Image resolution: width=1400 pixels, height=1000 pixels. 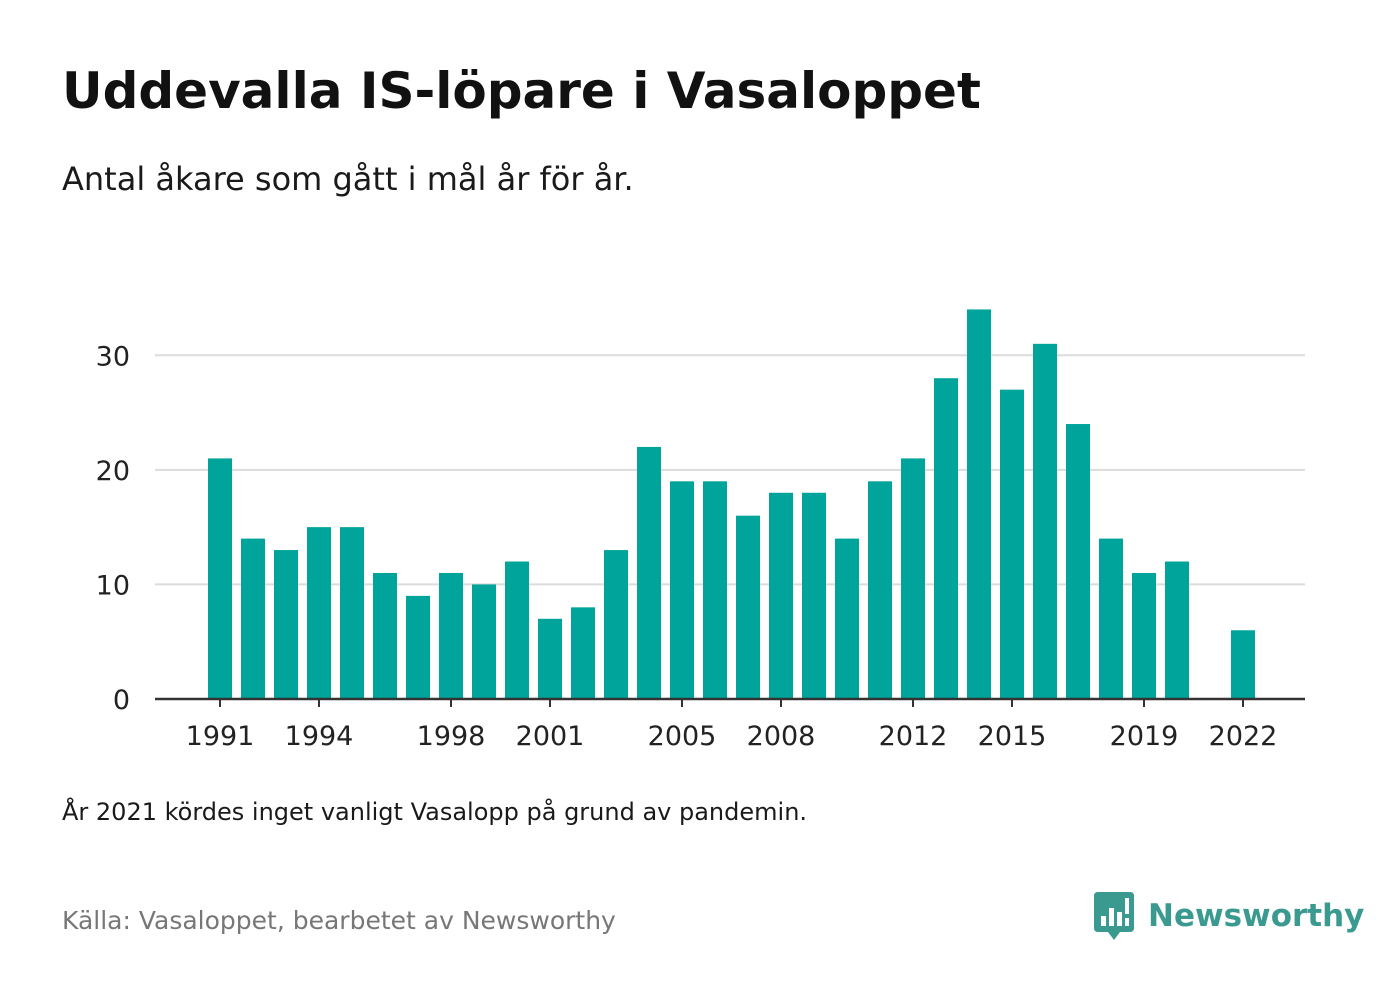 What do you see at coordinates (847, 618) in the screenshot?
I see `bar-2010` at bounding box center [847, 618].